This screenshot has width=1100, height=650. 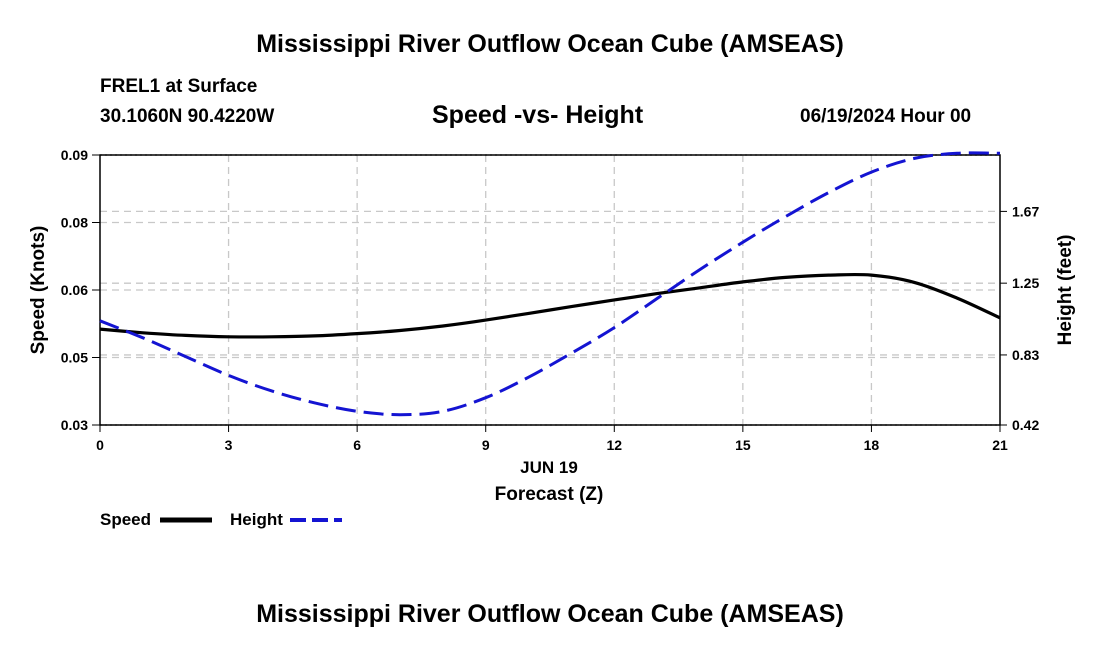 What do you see at coordinates (100, 445) in the screenshot?
I see `x-tick-label: 0` at bounding box center [100, 445].